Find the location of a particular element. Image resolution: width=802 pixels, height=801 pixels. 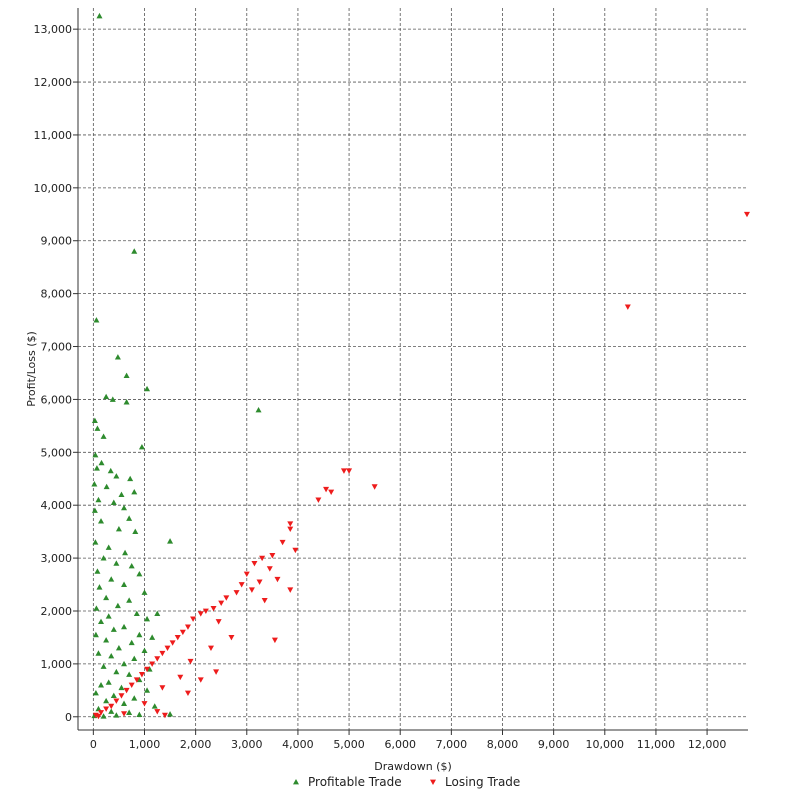

x-tick-label: 5,000 is located at coordinates (349, 744).